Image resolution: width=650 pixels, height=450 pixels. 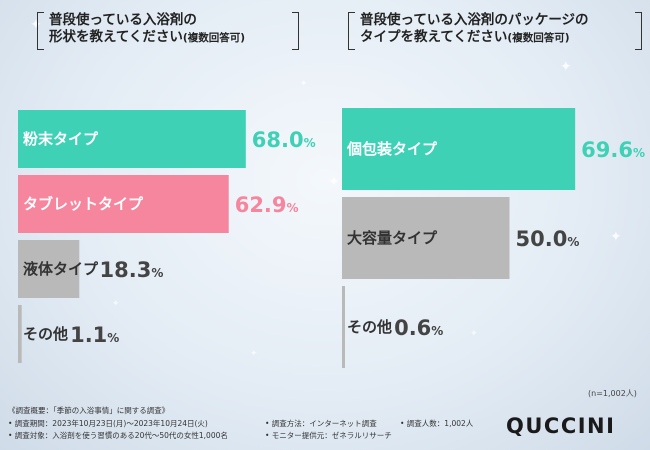 I want to click on left-value-unit-1: %, so click(x=293, y=208).